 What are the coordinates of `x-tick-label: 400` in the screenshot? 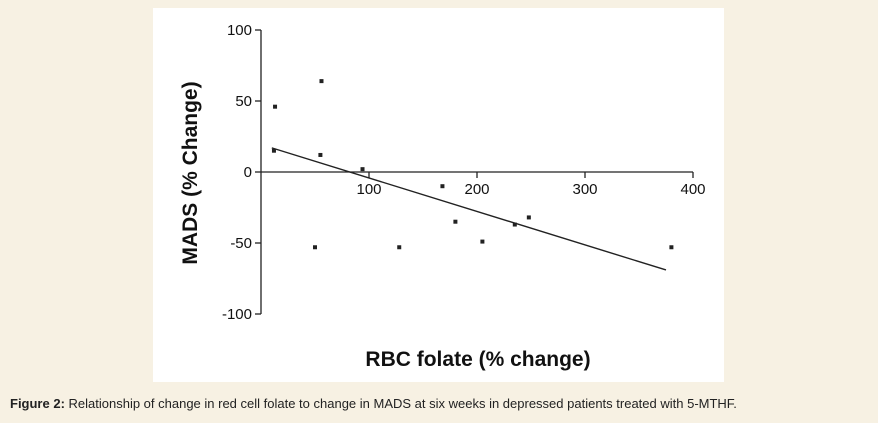 It's located at (692, 189).